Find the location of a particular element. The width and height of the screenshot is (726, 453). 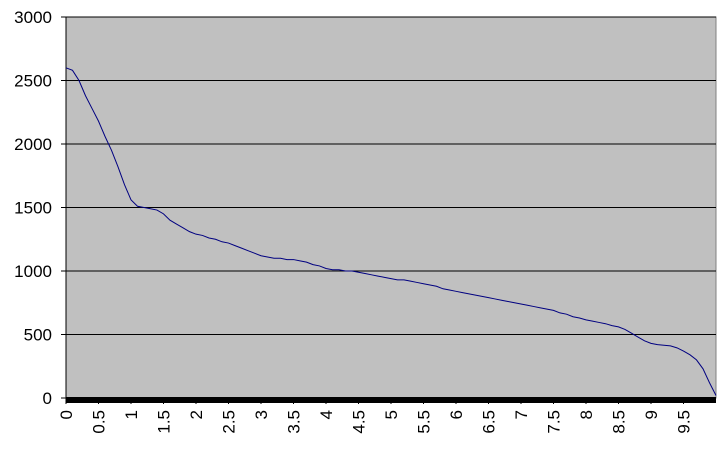

x-tick-label: 2.5 is located at coordinates (229, 422).